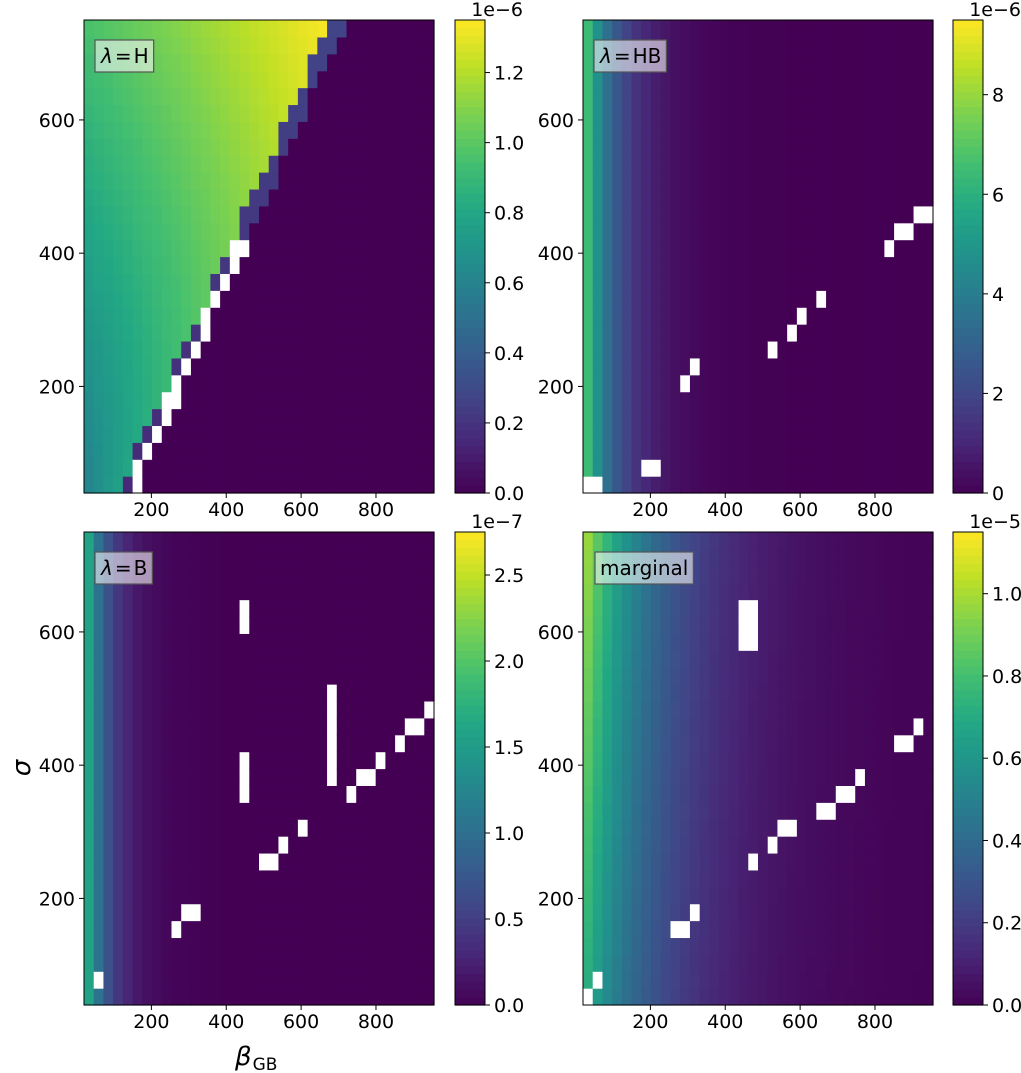 Image resolution: width=1021 pixels, height=1073 pixels. Describe the element at coordinates (301, 1022) in the screenshot. I see `x-tick-label: 600` at that location.